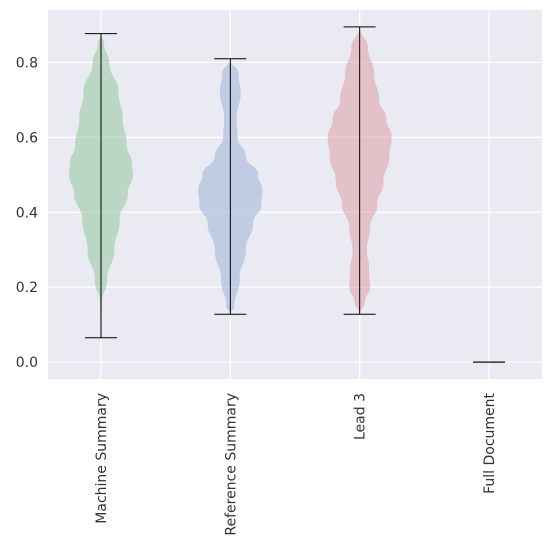  I want to click on y-axis: 0.0 0.2 0.4 0.6 0.8, so click(27, 213).